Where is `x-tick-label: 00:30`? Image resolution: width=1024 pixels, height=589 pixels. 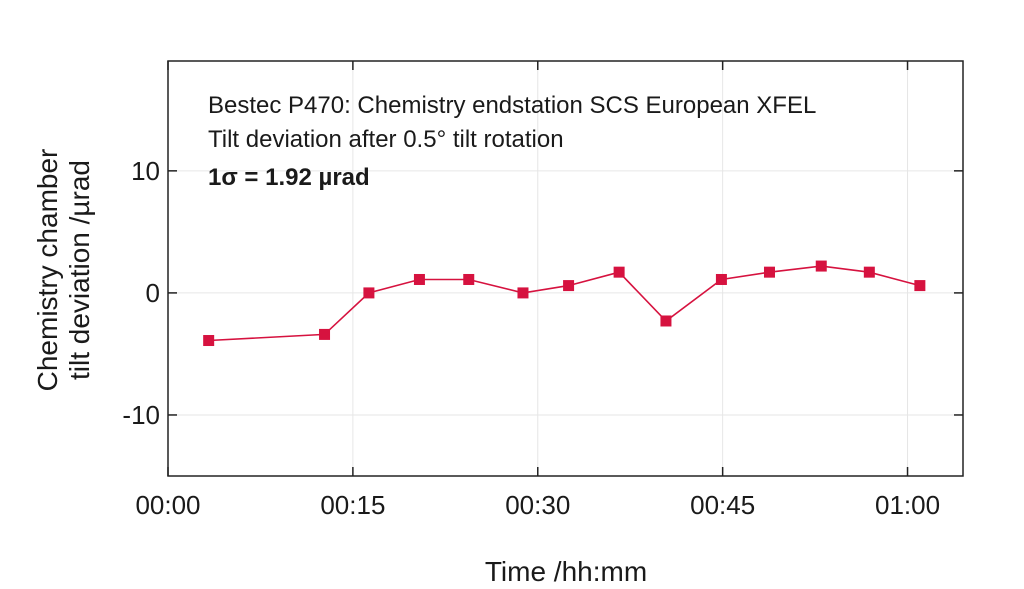 x-tick-label: 00:30 is located at coordinates (537, 505).